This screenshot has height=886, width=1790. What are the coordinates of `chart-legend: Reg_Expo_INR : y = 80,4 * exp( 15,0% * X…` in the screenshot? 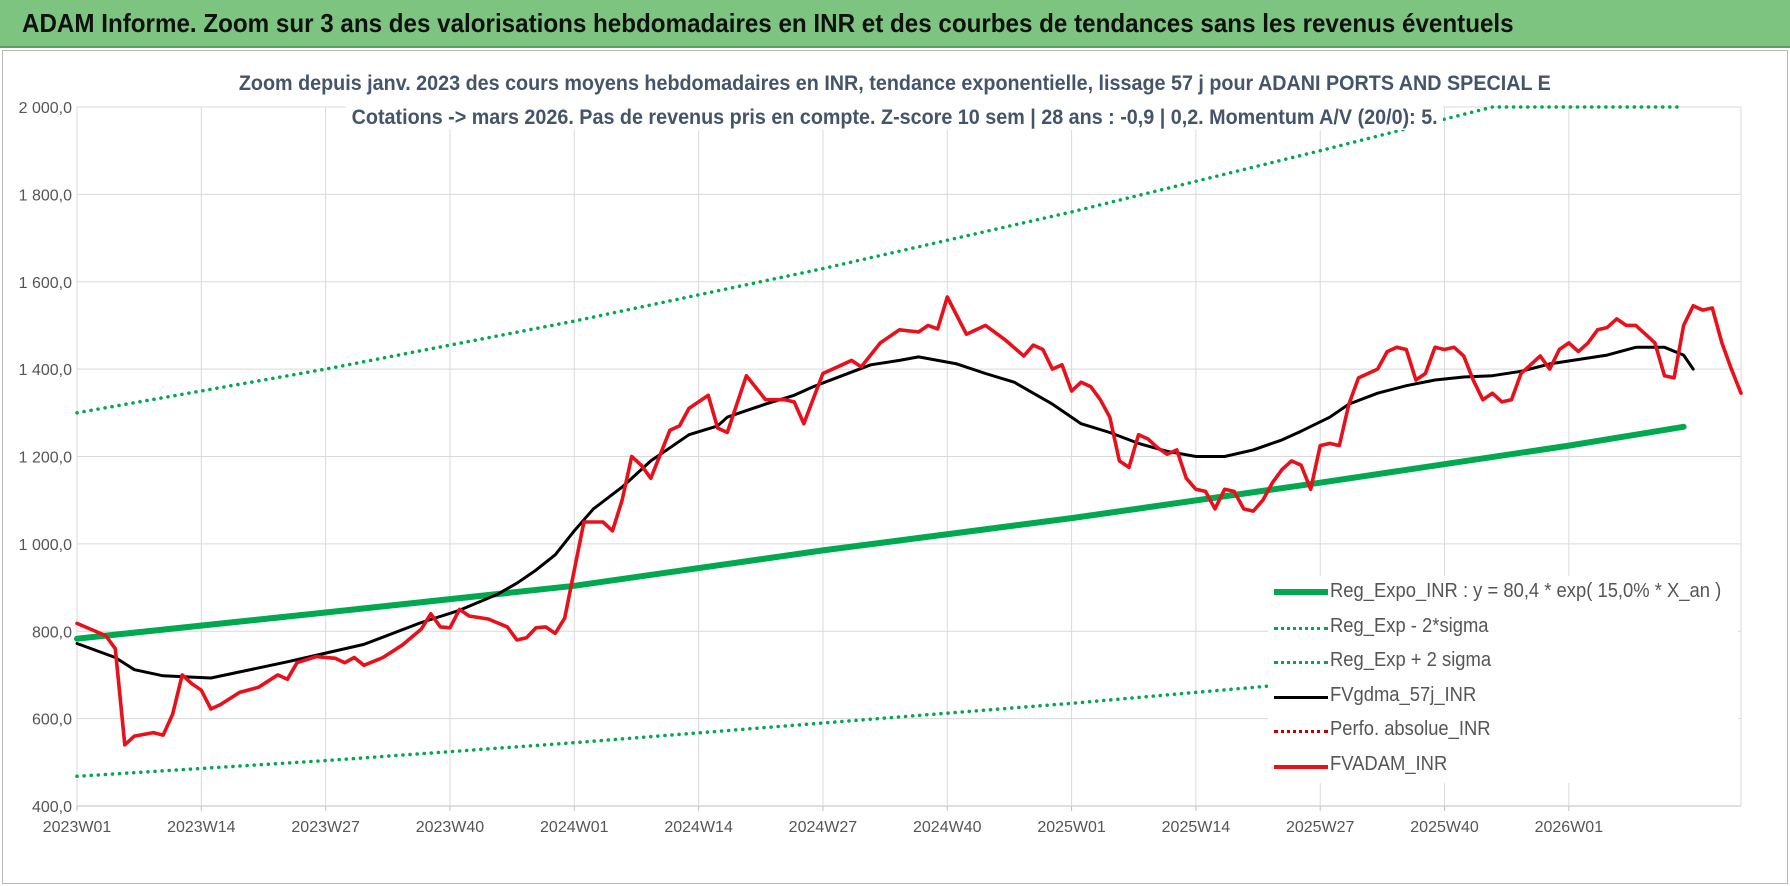 It's located at (1503, 679).